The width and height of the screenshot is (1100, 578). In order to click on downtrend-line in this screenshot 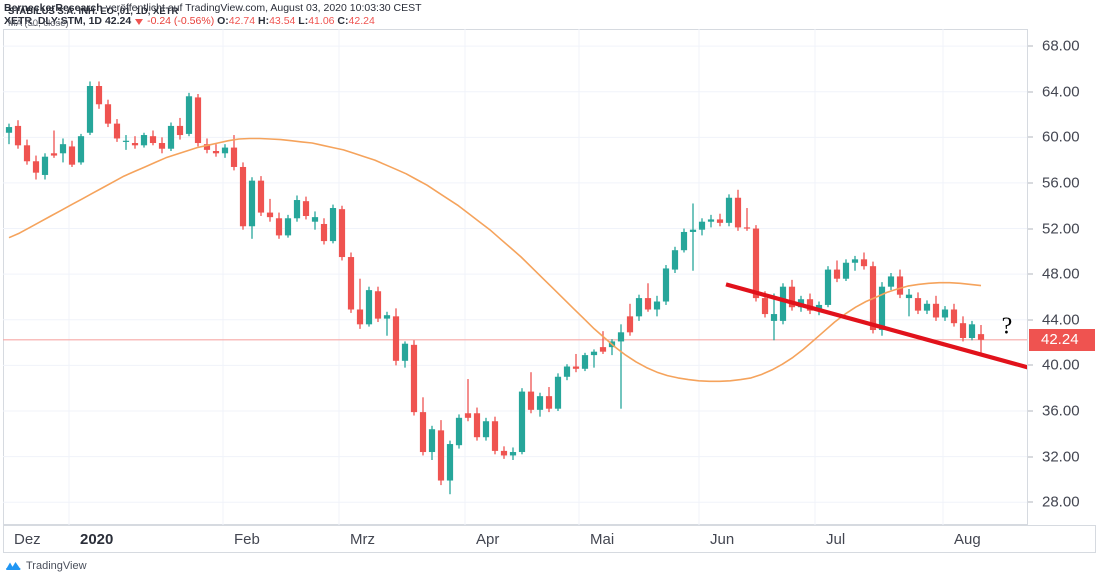, I will do `click(876, 326)`.